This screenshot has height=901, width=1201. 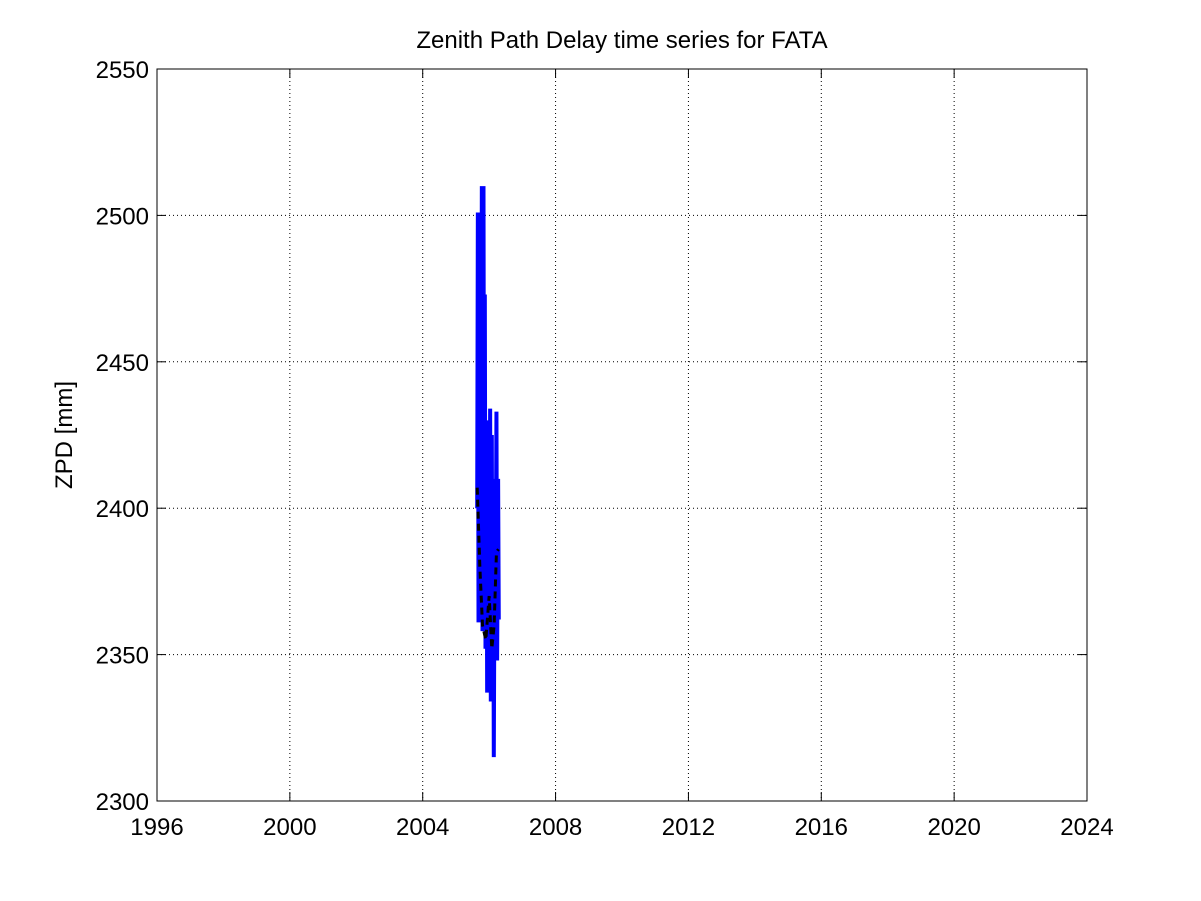 What do you see at coordinates (122, 802) in the screenshot?
I see `y-tick-label: 2300` at bounding box center [122, 802].